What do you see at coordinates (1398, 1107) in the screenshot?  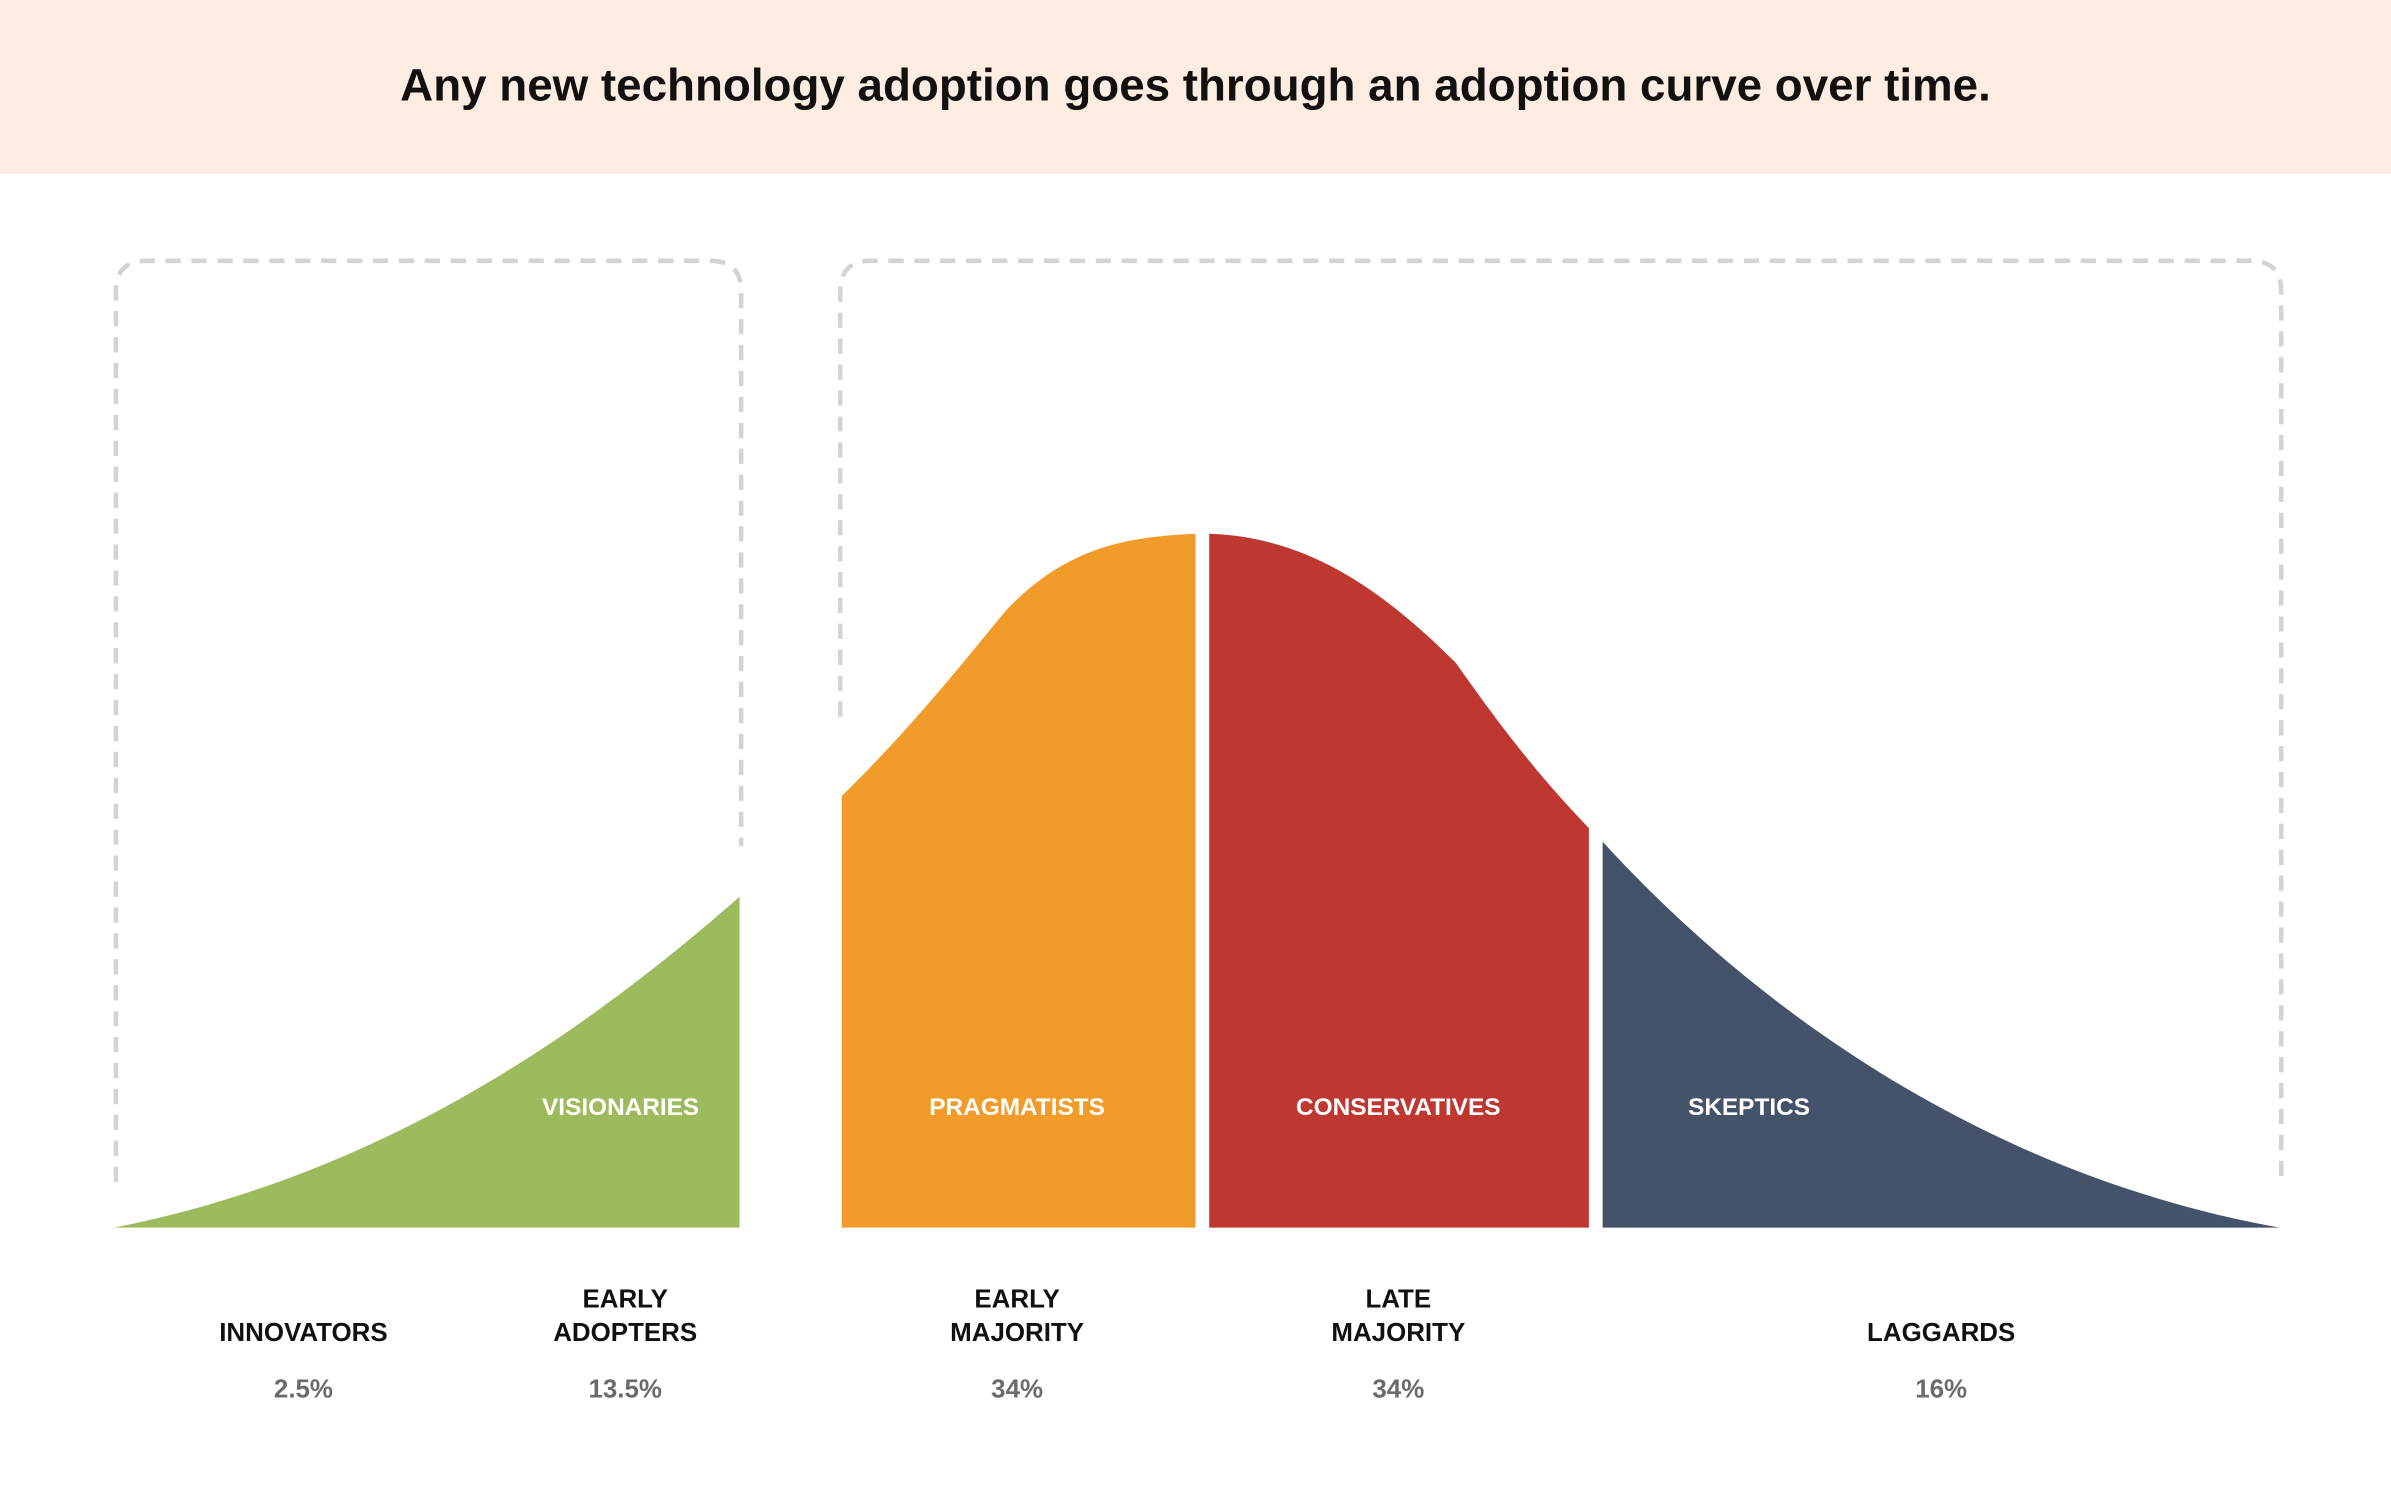 I see `band-label: CONSERVATIVES` at bounding box center [1398, 1107].